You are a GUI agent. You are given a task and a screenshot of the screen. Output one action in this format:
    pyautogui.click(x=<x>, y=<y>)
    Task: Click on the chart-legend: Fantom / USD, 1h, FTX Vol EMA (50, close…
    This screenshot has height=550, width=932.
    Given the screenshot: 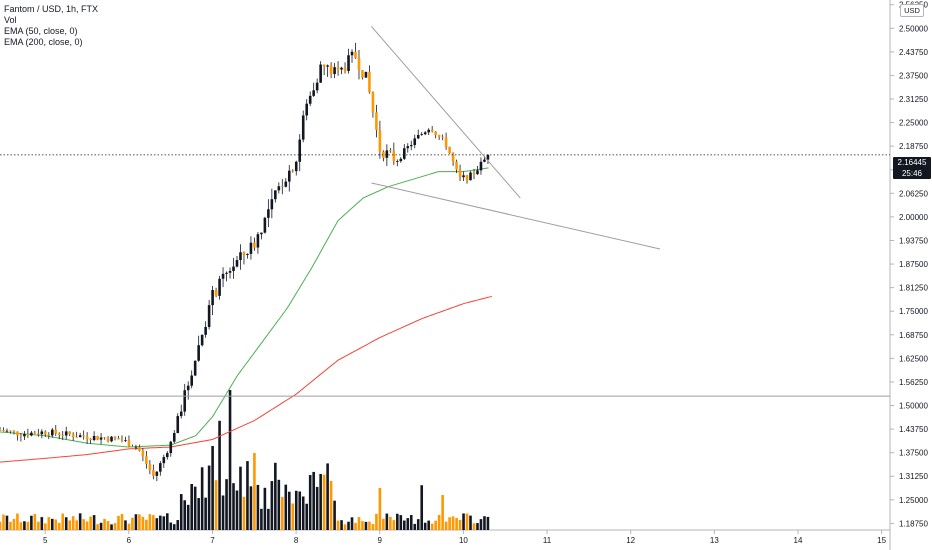 What is the action you would take?
    pyautogui.click(x=51, y=26)
    